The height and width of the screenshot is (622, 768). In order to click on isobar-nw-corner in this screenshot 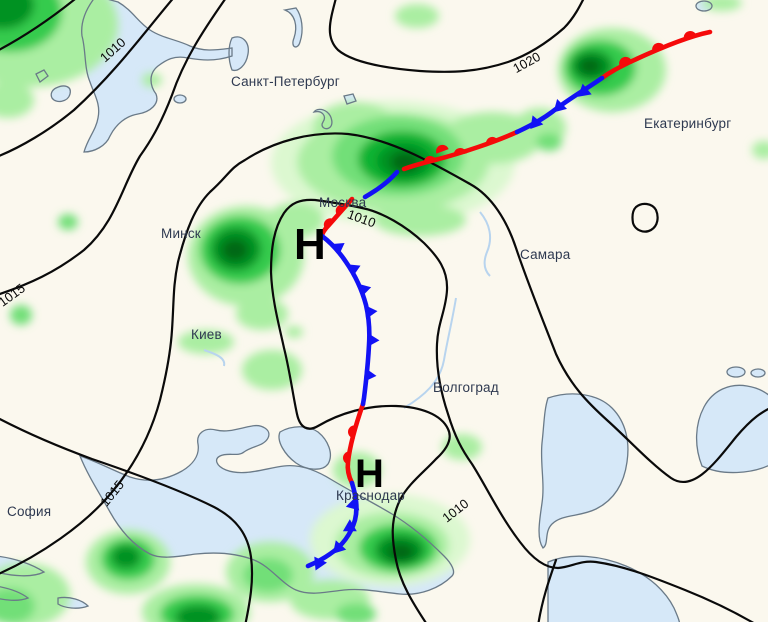, I will do `click(38, 25)`.